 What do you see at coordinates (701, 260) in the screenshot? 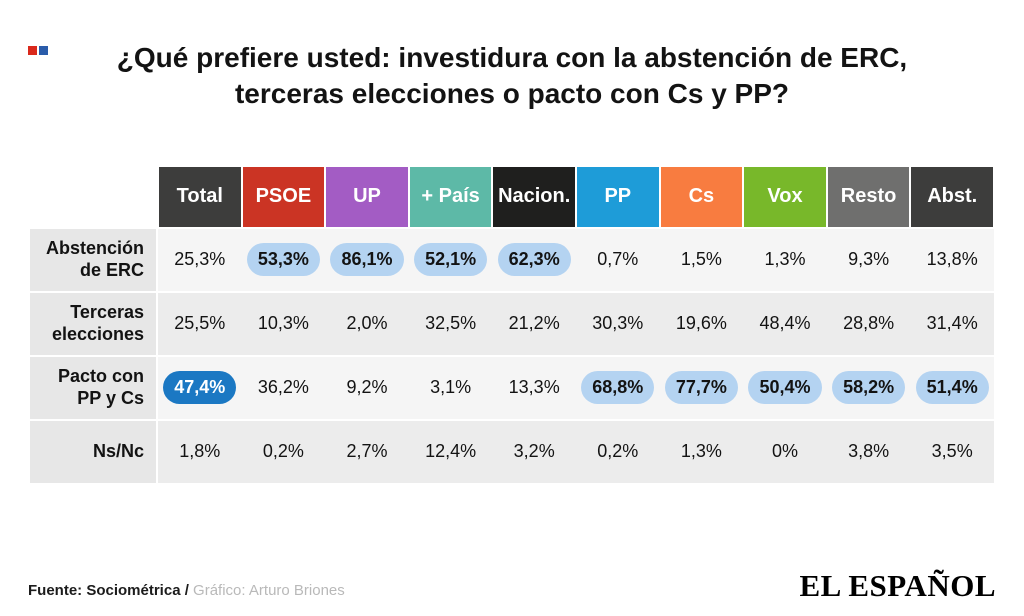
I see `cell-abstencion-erc-cs: 1,5%` at bounding box center [701, 260].